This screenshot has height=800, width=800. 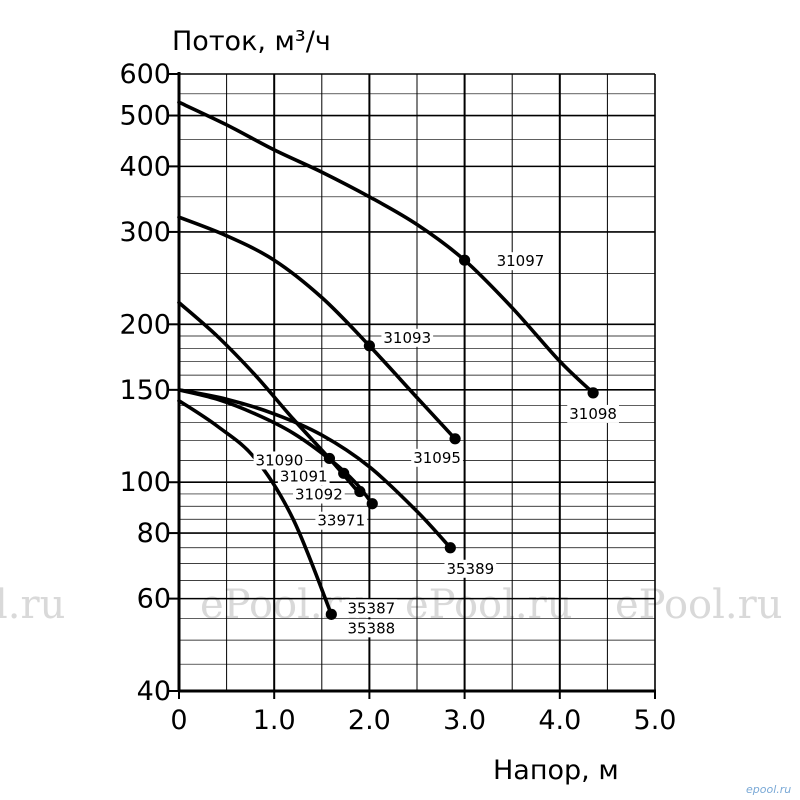 I want to click on x-tick-label: 2.0, so click(x=369, y=720).